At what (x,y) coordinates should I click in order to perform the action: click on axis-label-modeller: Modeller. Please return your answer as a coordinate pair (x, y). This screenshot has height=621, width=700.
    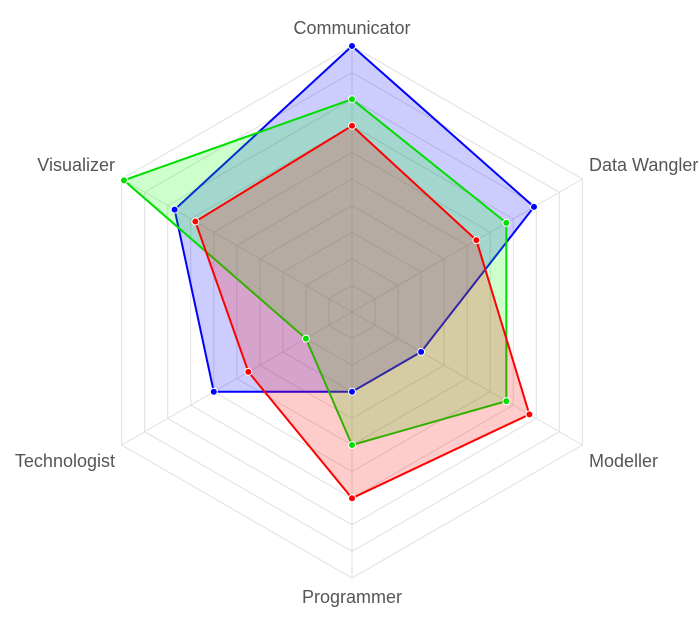
    Looking at the image, I should click on (623, 461).